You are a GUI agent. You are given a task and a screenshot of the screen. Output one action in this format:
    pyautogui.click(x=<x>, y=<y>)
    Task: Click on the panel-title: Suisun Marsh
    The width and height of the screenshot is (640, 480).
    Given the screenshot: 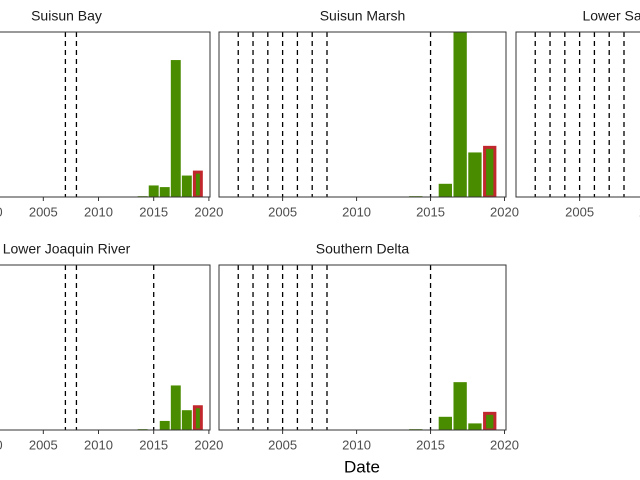 What is the action you would take?
    pyautogui.click(x=363, y=16)
    